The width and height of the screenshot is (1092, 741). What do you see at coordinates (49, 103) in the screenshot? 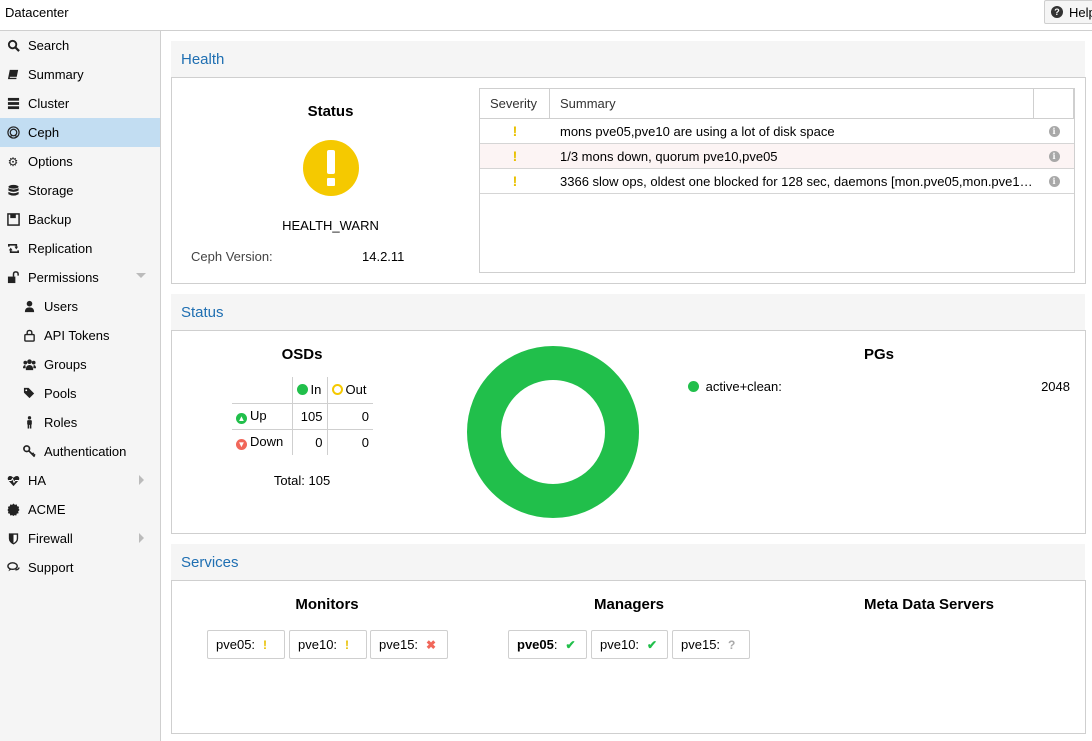
I see `sidebar-item-label: Cluster` at bounding box center [49, 103].